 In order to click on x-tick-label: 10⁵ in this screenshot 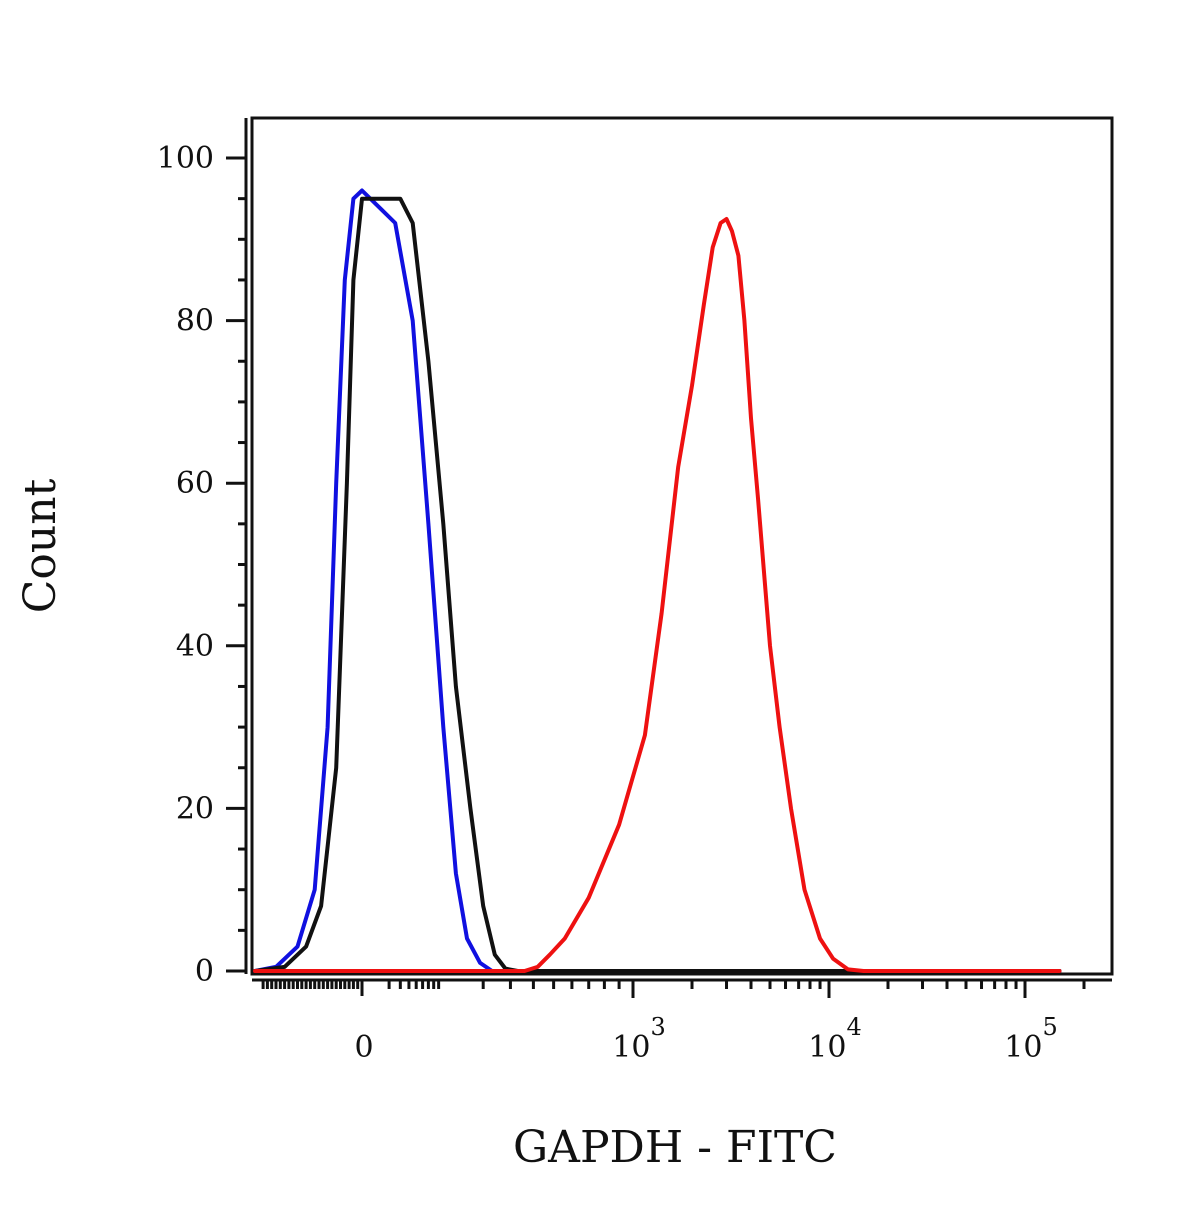, I will do `click(1030, 1039)`.